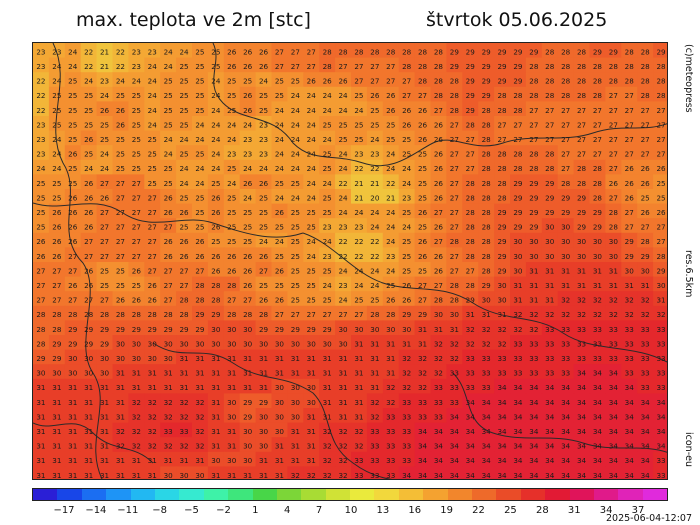  What do you see at coordinates (358, 197) in the screenshot?
I see `temperature-value-label: 21` at bounding box center [358, 197].